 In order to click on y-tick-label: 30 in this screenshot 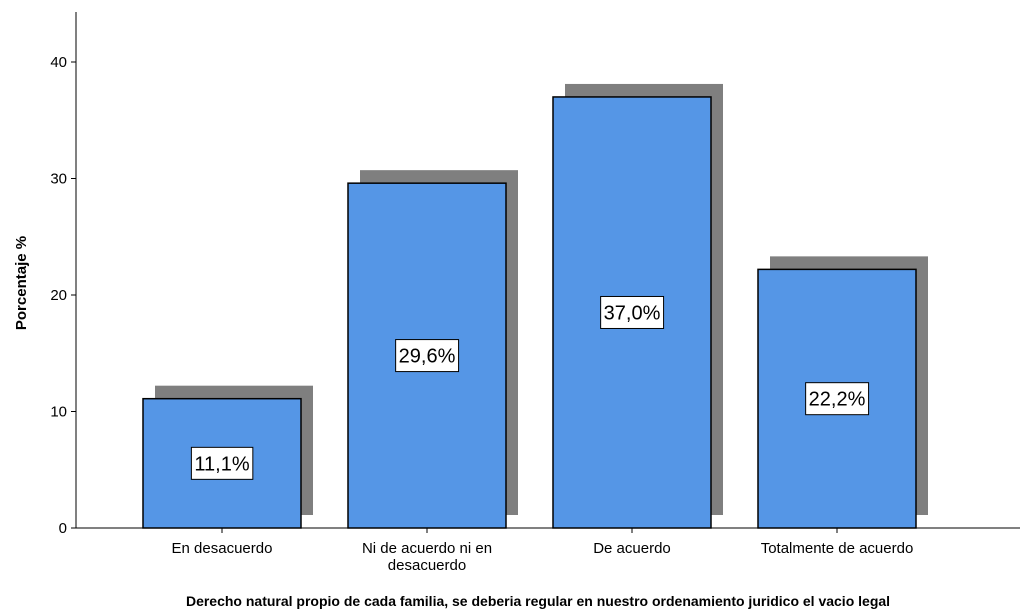, I will do `click(58, 179)`.